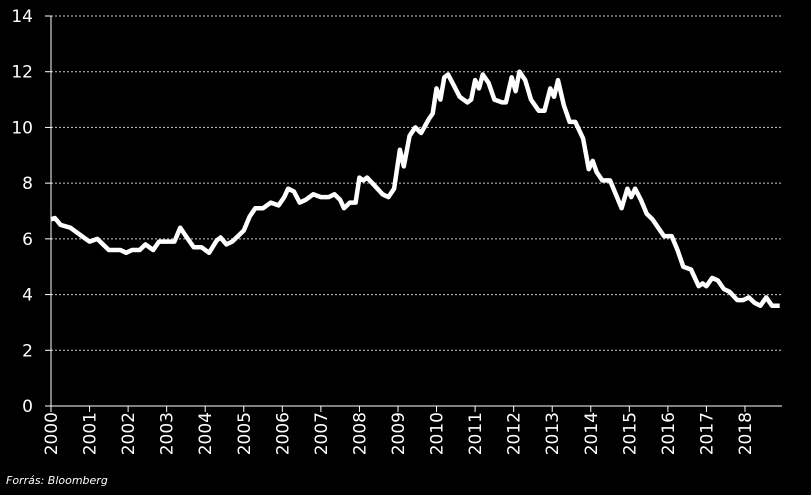  What do you see at coordinates (245, 433) in the screenshot?
I see `x-tick-label: 2005` at bounding box center [245, 433].